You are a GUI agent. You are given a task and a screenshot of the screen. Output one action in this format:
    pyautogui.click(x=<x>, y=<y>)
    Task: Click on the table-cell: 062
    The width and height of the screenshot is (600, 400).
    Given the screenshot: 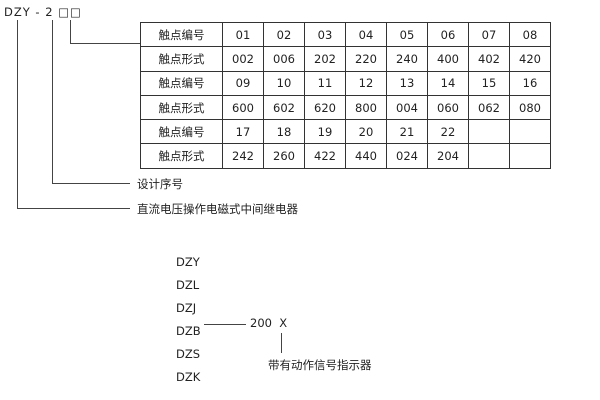 What is the action you would take?
    pyautogui.click(x=489, y=107)
    